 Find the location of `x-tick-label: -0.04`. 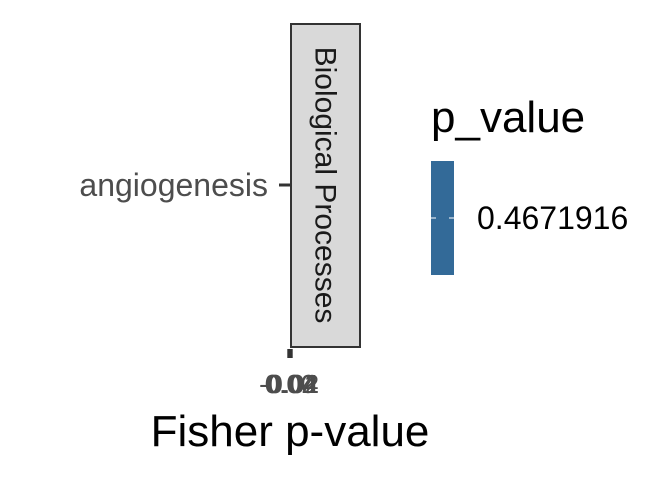

x-tick-label: -0.04 is located at coordinates (288, 384).